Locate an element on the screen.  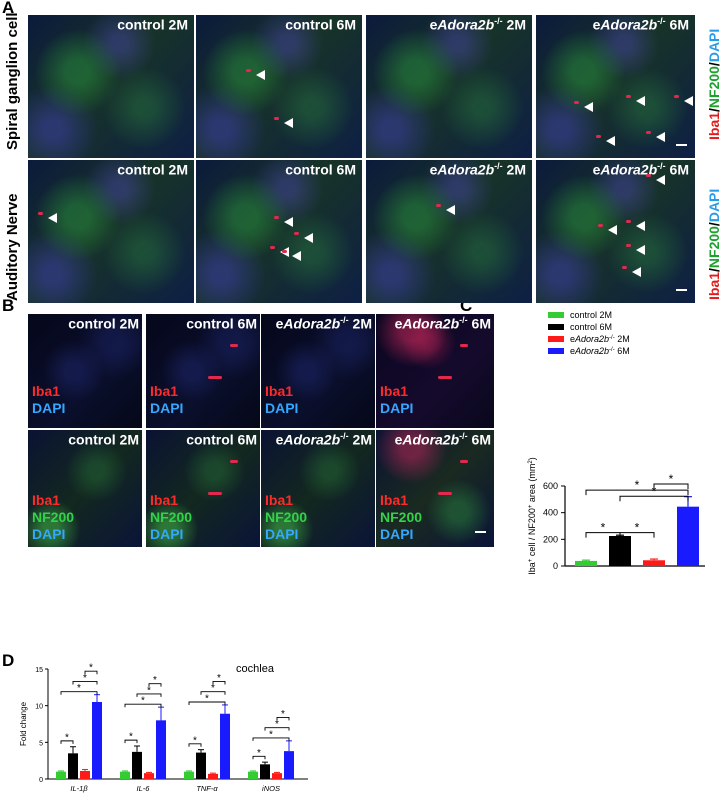
micrograph-b-r1-c3: eAdora2b-/- 6M Iba1 NF200 DAPI is located at coordinates (435, 488).